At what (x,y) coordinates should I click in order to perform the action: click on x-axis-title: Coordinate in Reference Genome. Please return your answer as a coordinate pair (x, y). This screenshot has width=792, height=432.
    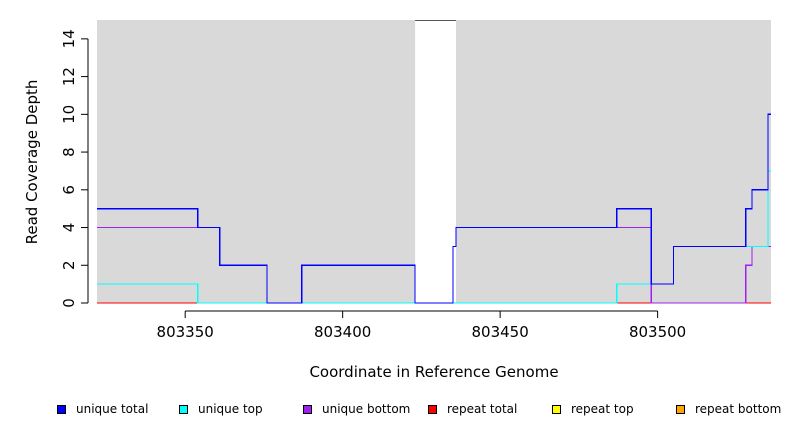
    Looking at the image, I should click on (433, 372).